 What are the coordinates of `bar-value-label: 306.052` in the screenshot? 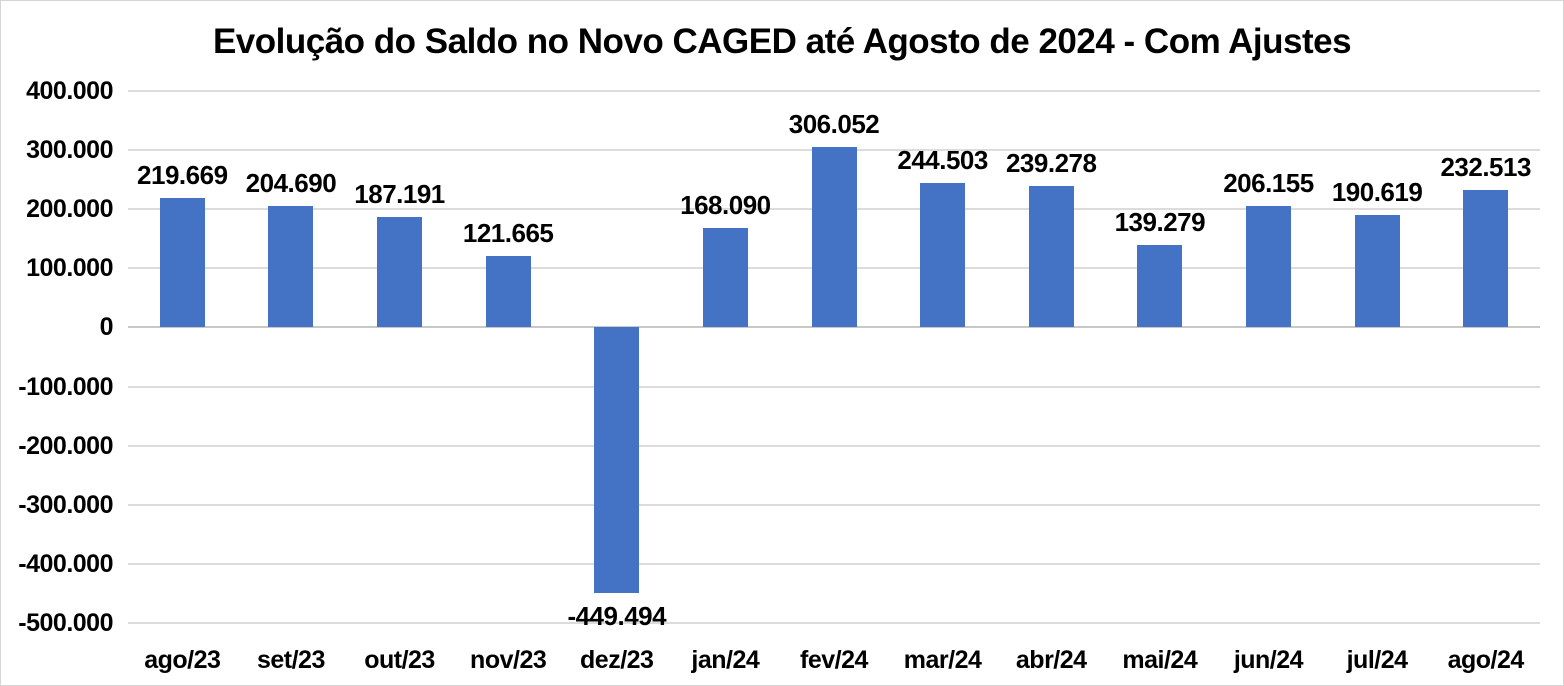 It's located at (834, 123).